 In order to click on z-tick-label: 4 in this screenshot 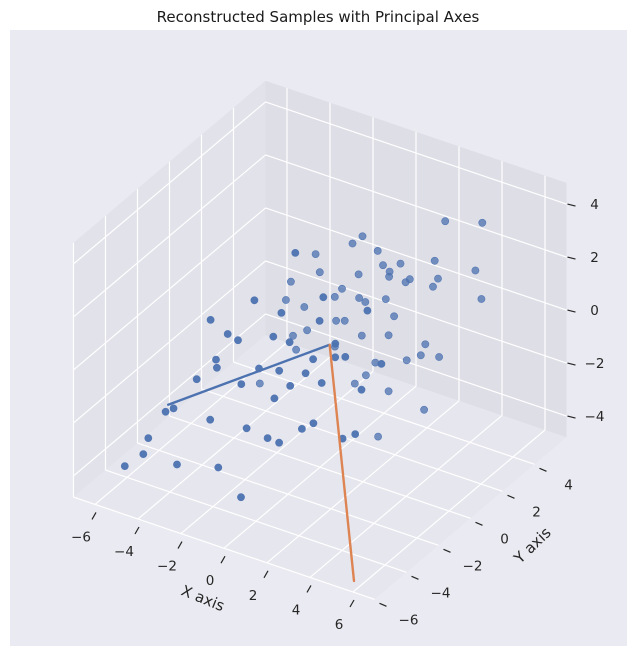, I will do `click(594, 205)`.